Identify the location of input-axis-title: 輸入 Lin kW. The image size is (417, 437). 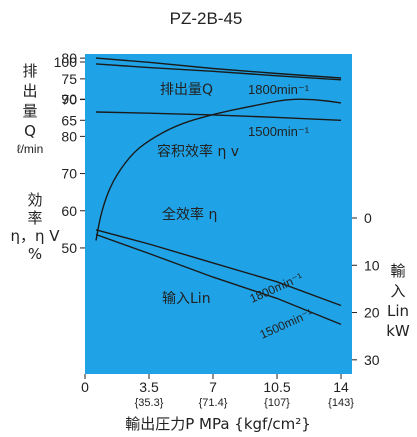
(398, 301).